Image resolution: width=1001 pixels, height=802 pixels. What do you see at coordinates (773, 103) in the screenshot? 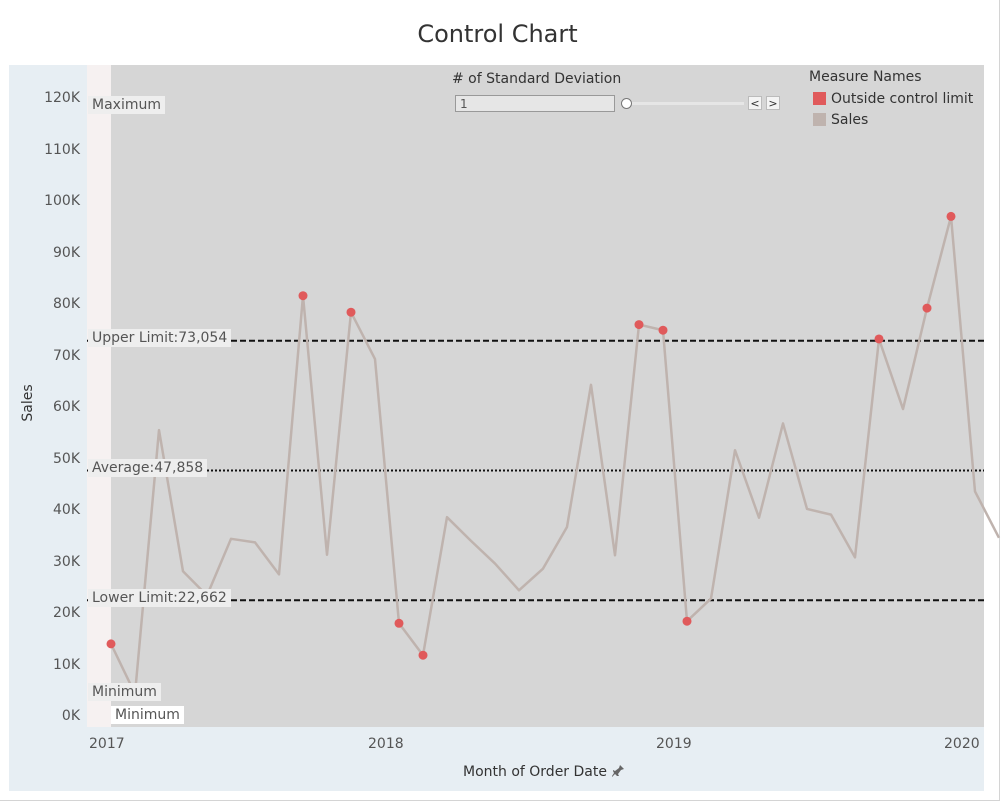
I see `std-dev-increment-button: >` at bounding box center [773, 103].